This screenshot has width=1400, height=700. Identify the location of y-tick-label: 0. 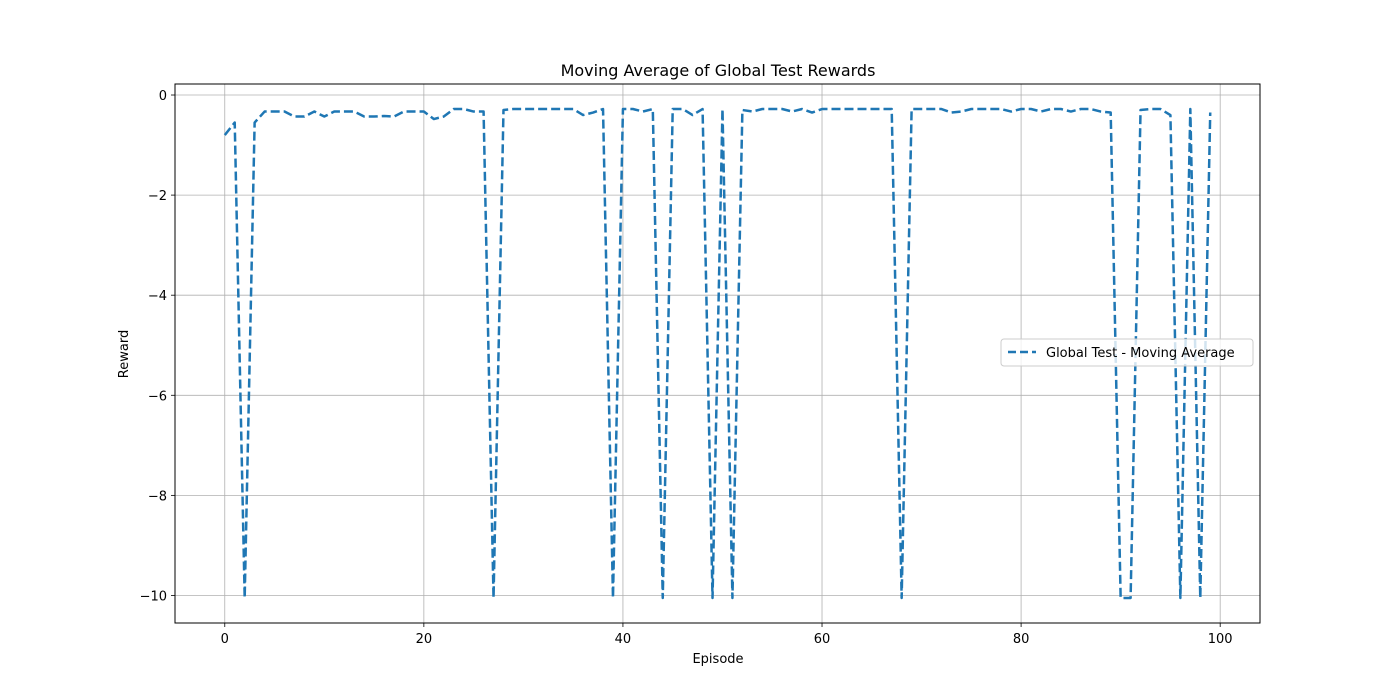
(163, 96).